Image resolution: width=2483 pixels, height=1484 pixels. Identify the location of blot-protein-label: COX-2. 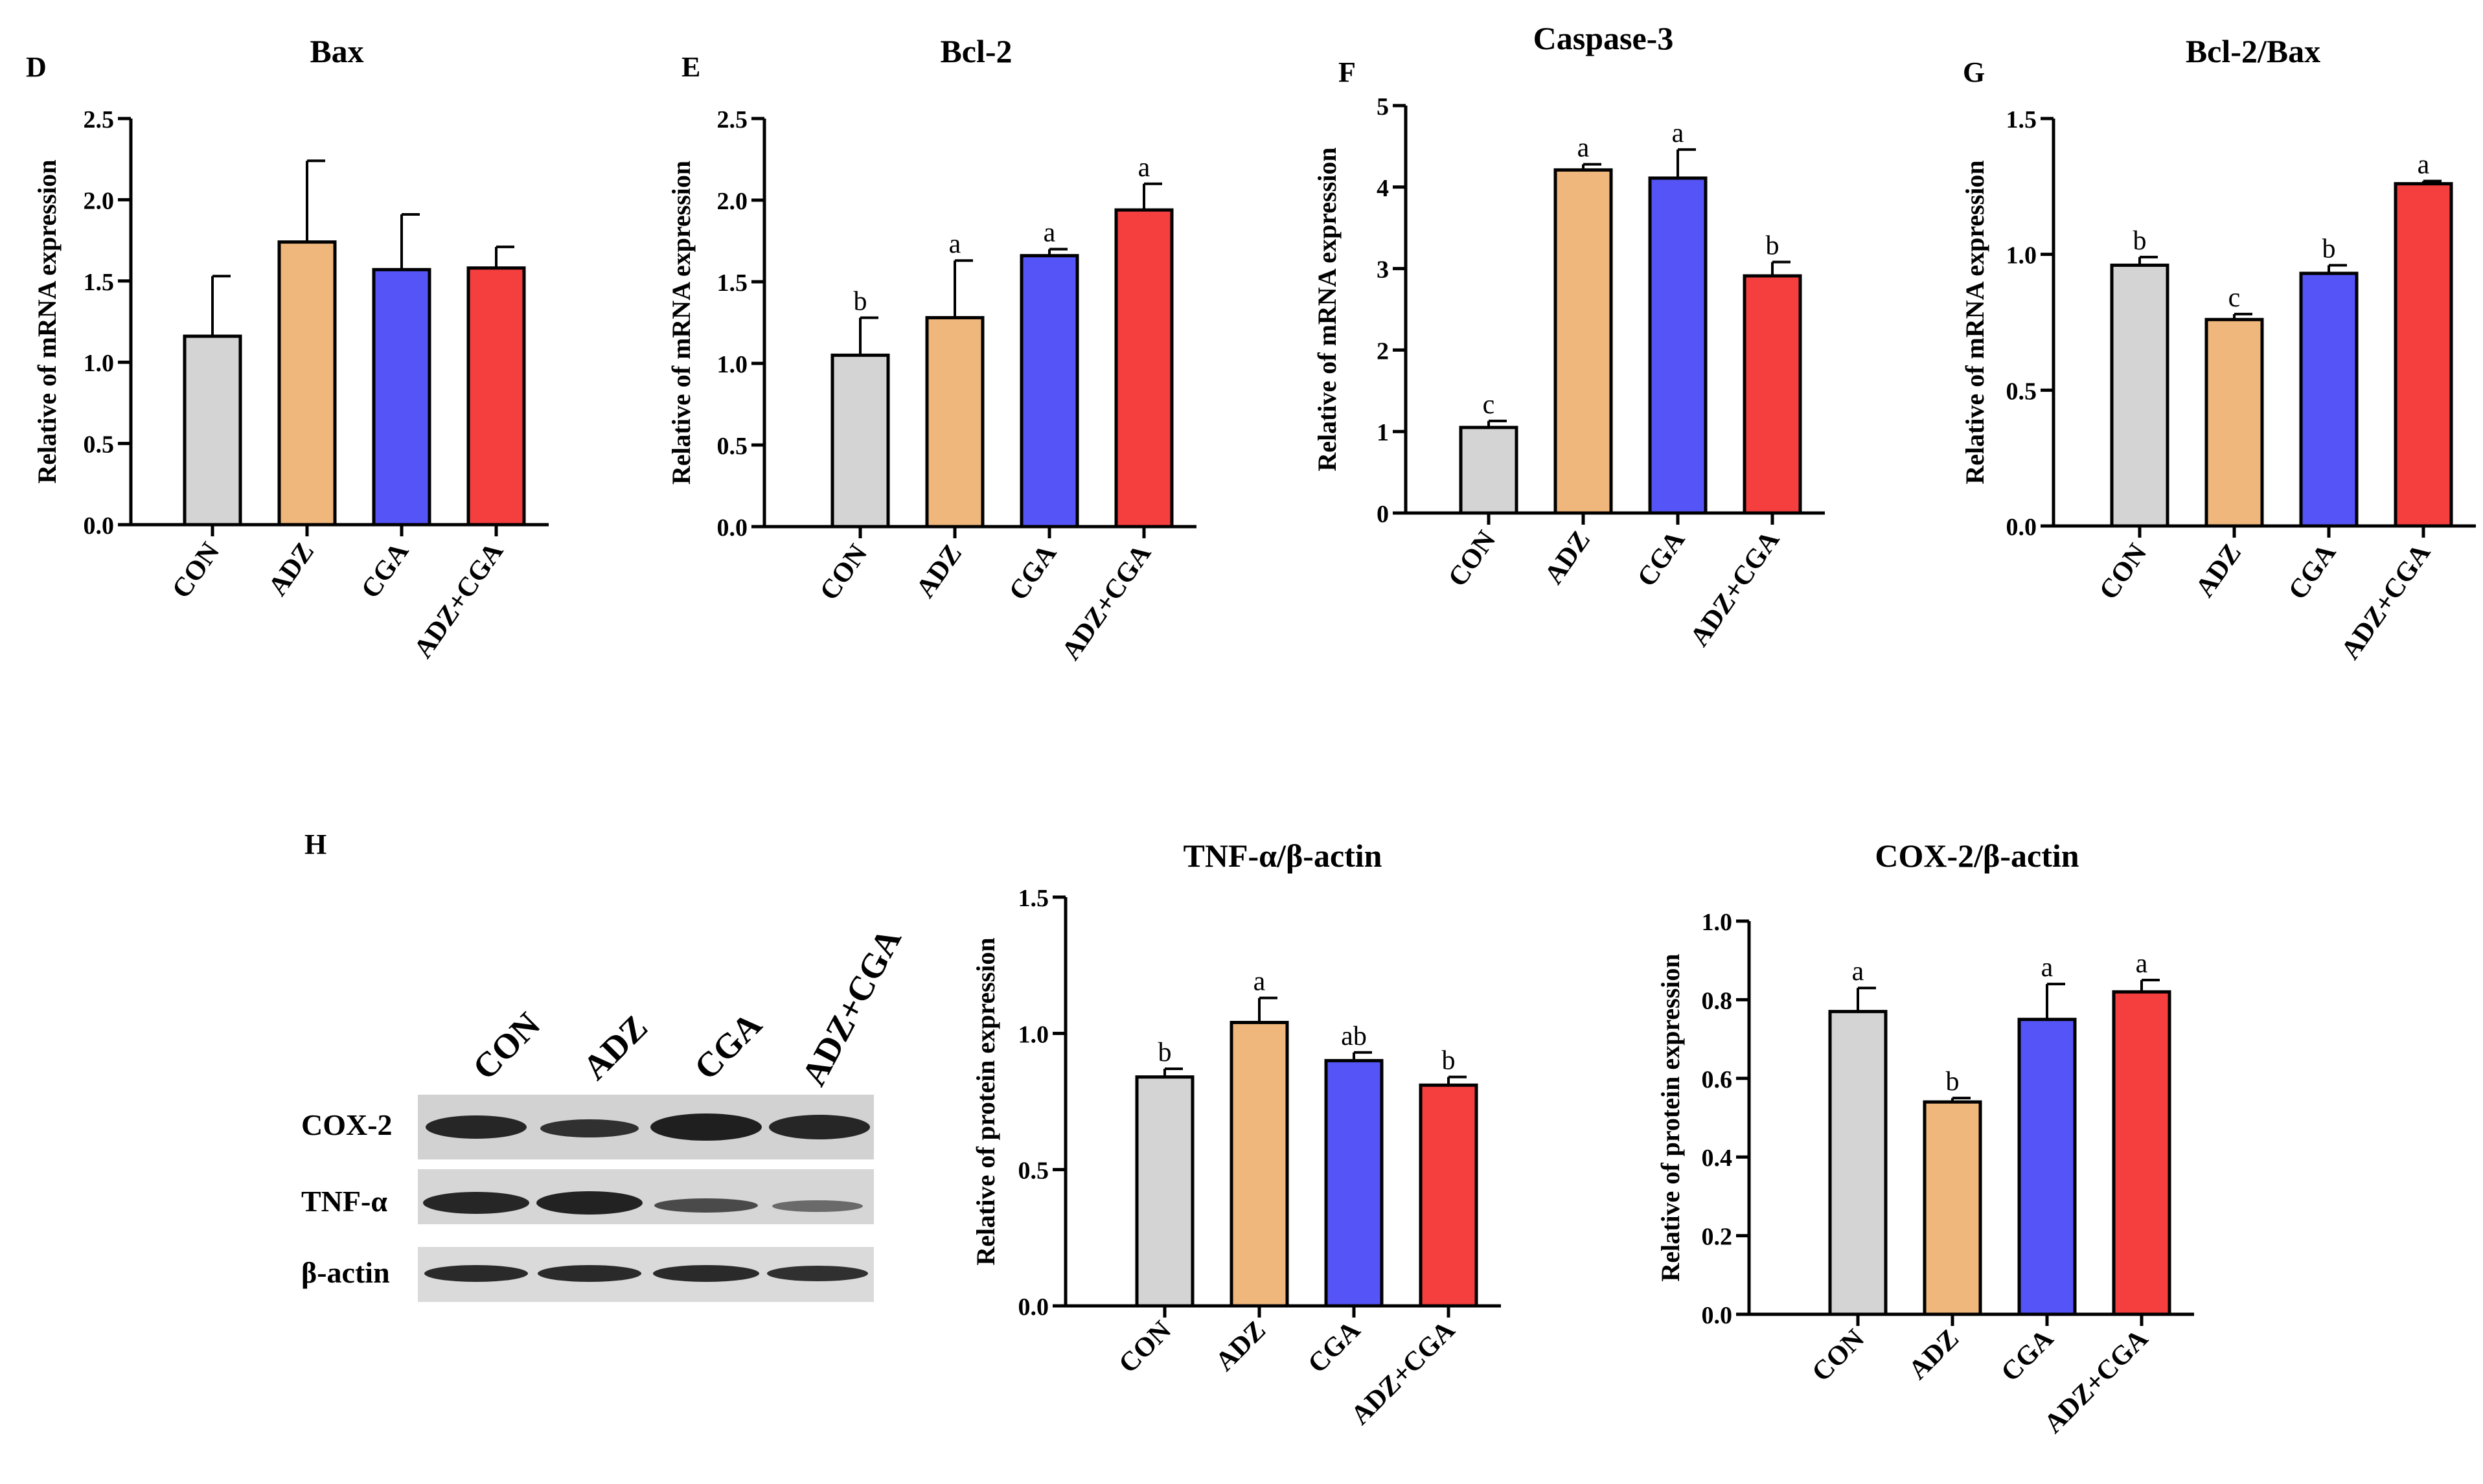
(347, 1124).